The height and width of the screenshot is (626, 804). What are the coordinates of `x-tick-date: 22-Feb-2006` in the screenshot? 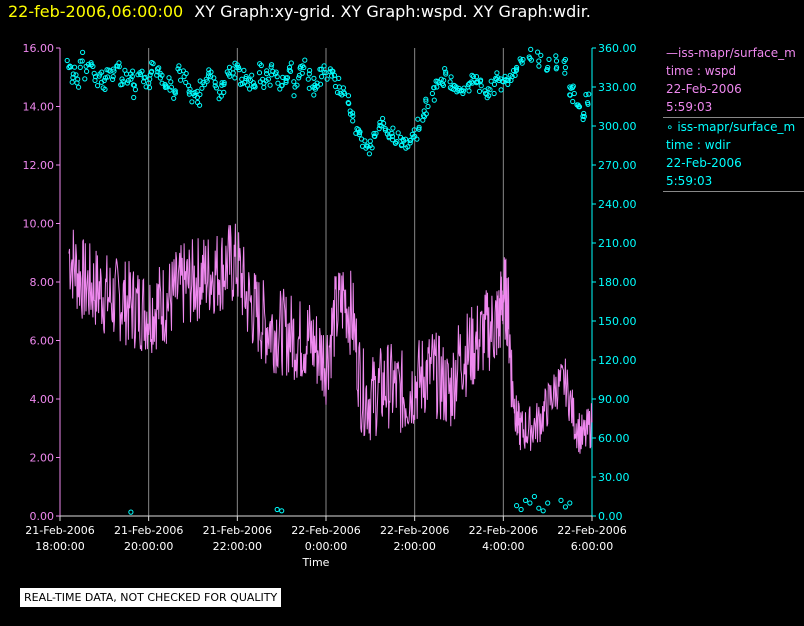 It's located at (503, 530).